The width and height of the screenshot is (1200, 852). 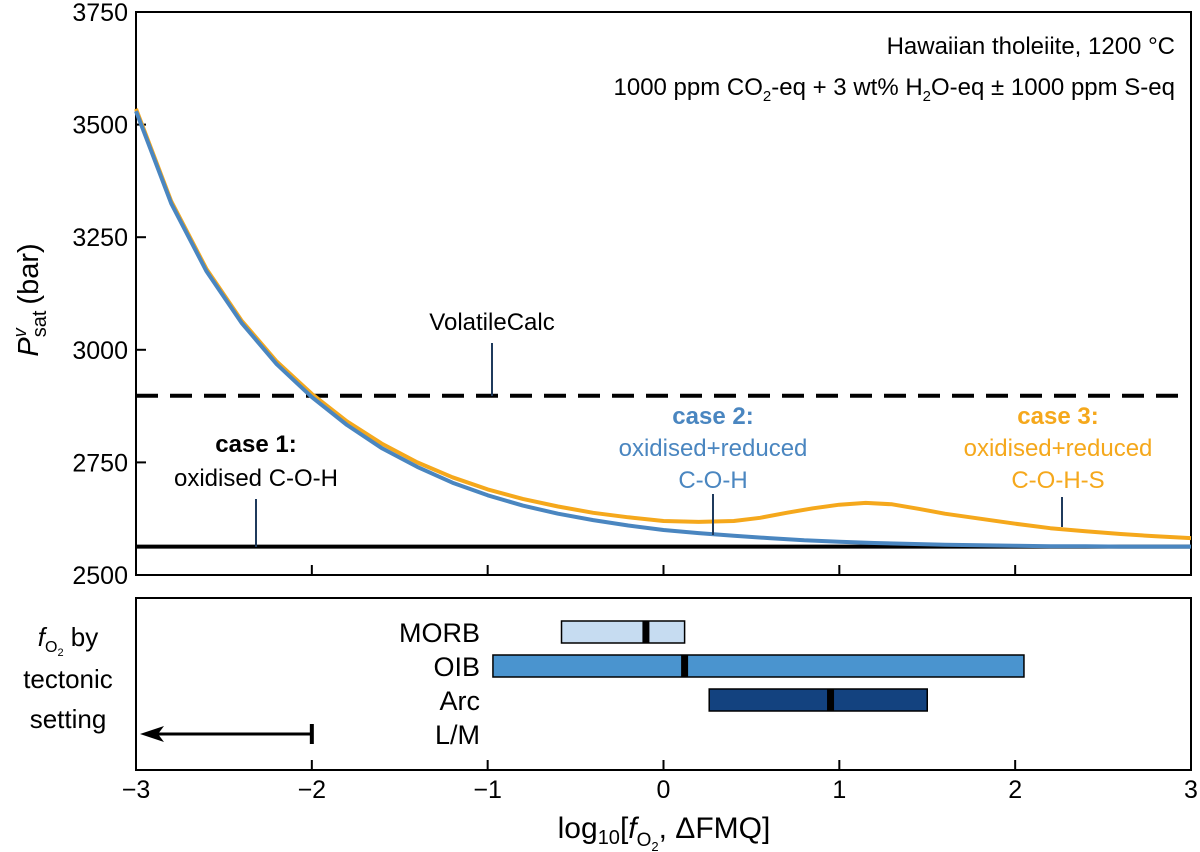 What do you see at coordinates (456, 667) in the screenshot?
I see `category-label: OIB` at bounding box center [456, 667].